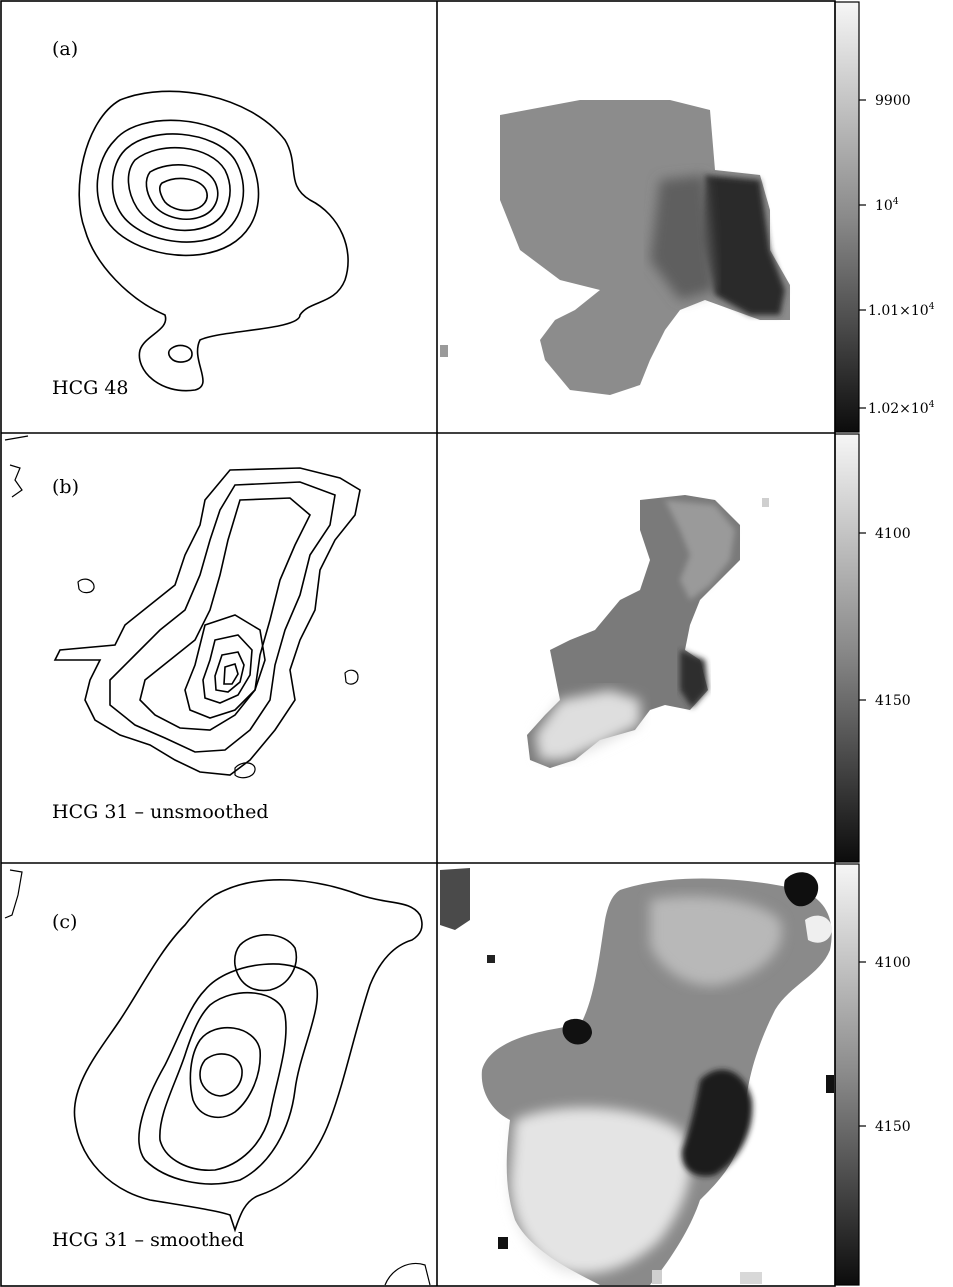 This screenshot has height=1287, width=953. I want to click on contour-c-edge, so click(13, 894).